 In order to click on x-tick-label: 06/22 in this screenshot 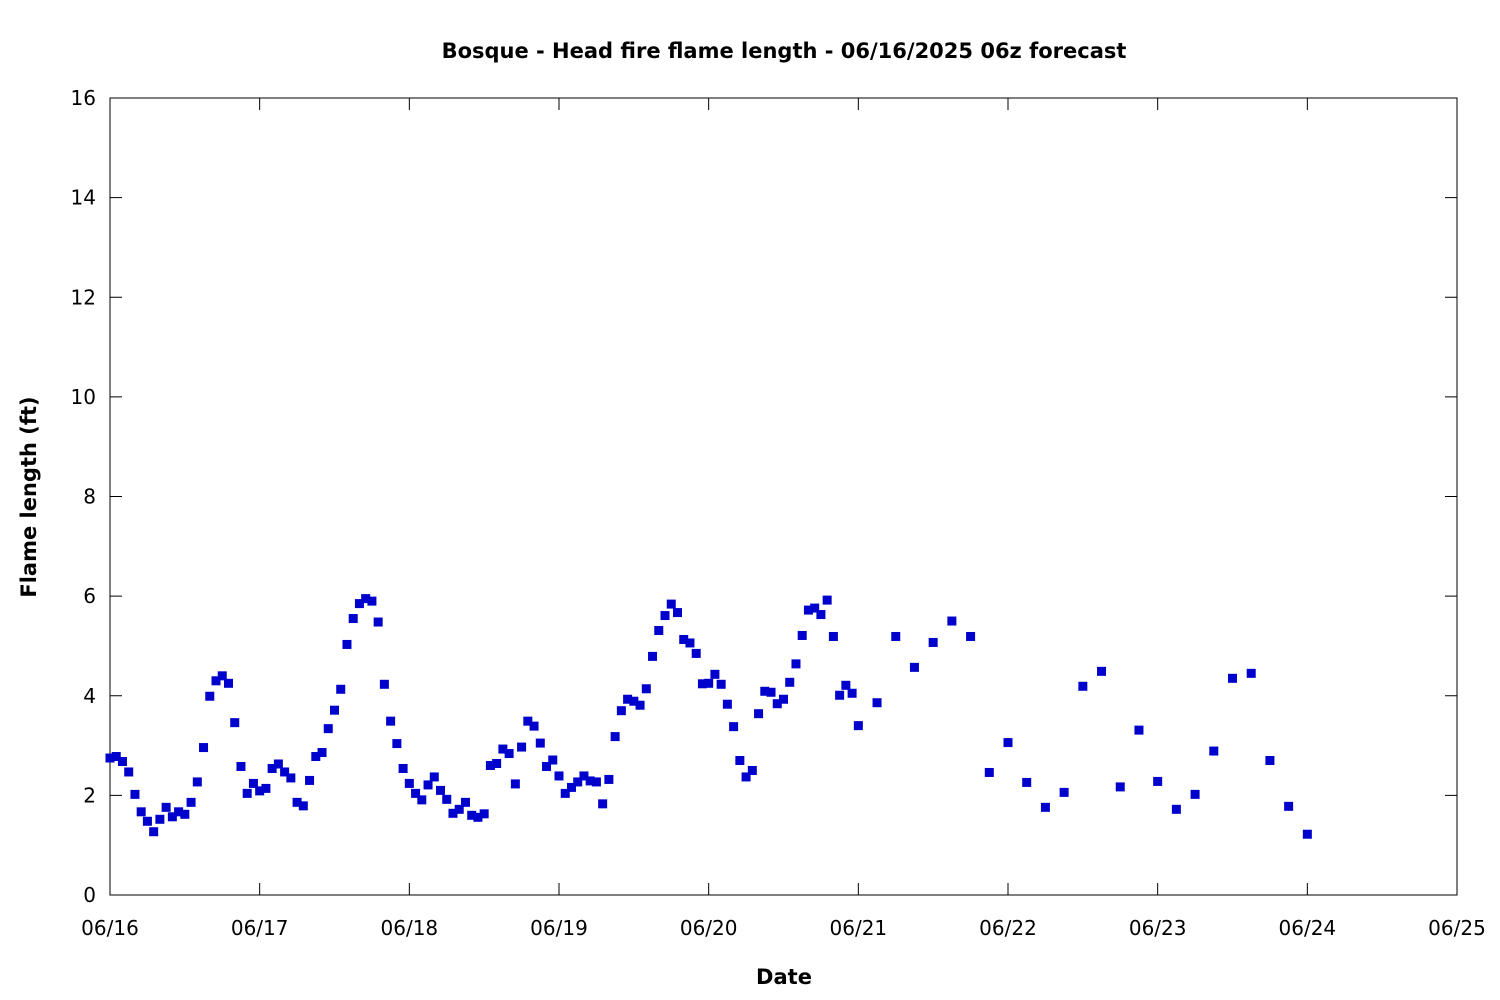, I will do `click(1008, 928)`.